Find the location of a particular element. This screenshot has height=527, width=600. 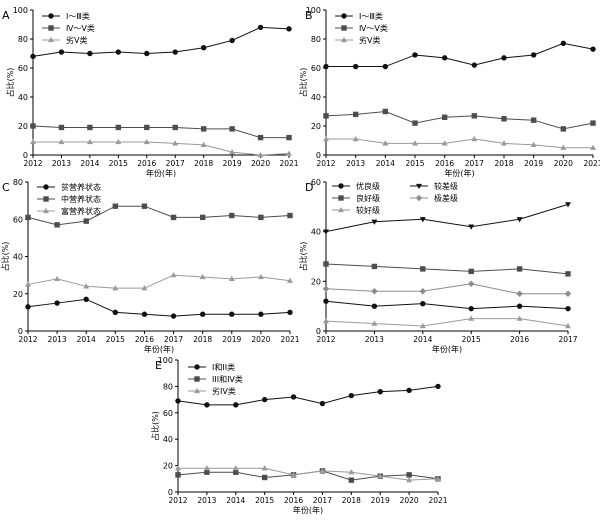

legend-entry: 富营养状态 is located at coordinates (81, 211).